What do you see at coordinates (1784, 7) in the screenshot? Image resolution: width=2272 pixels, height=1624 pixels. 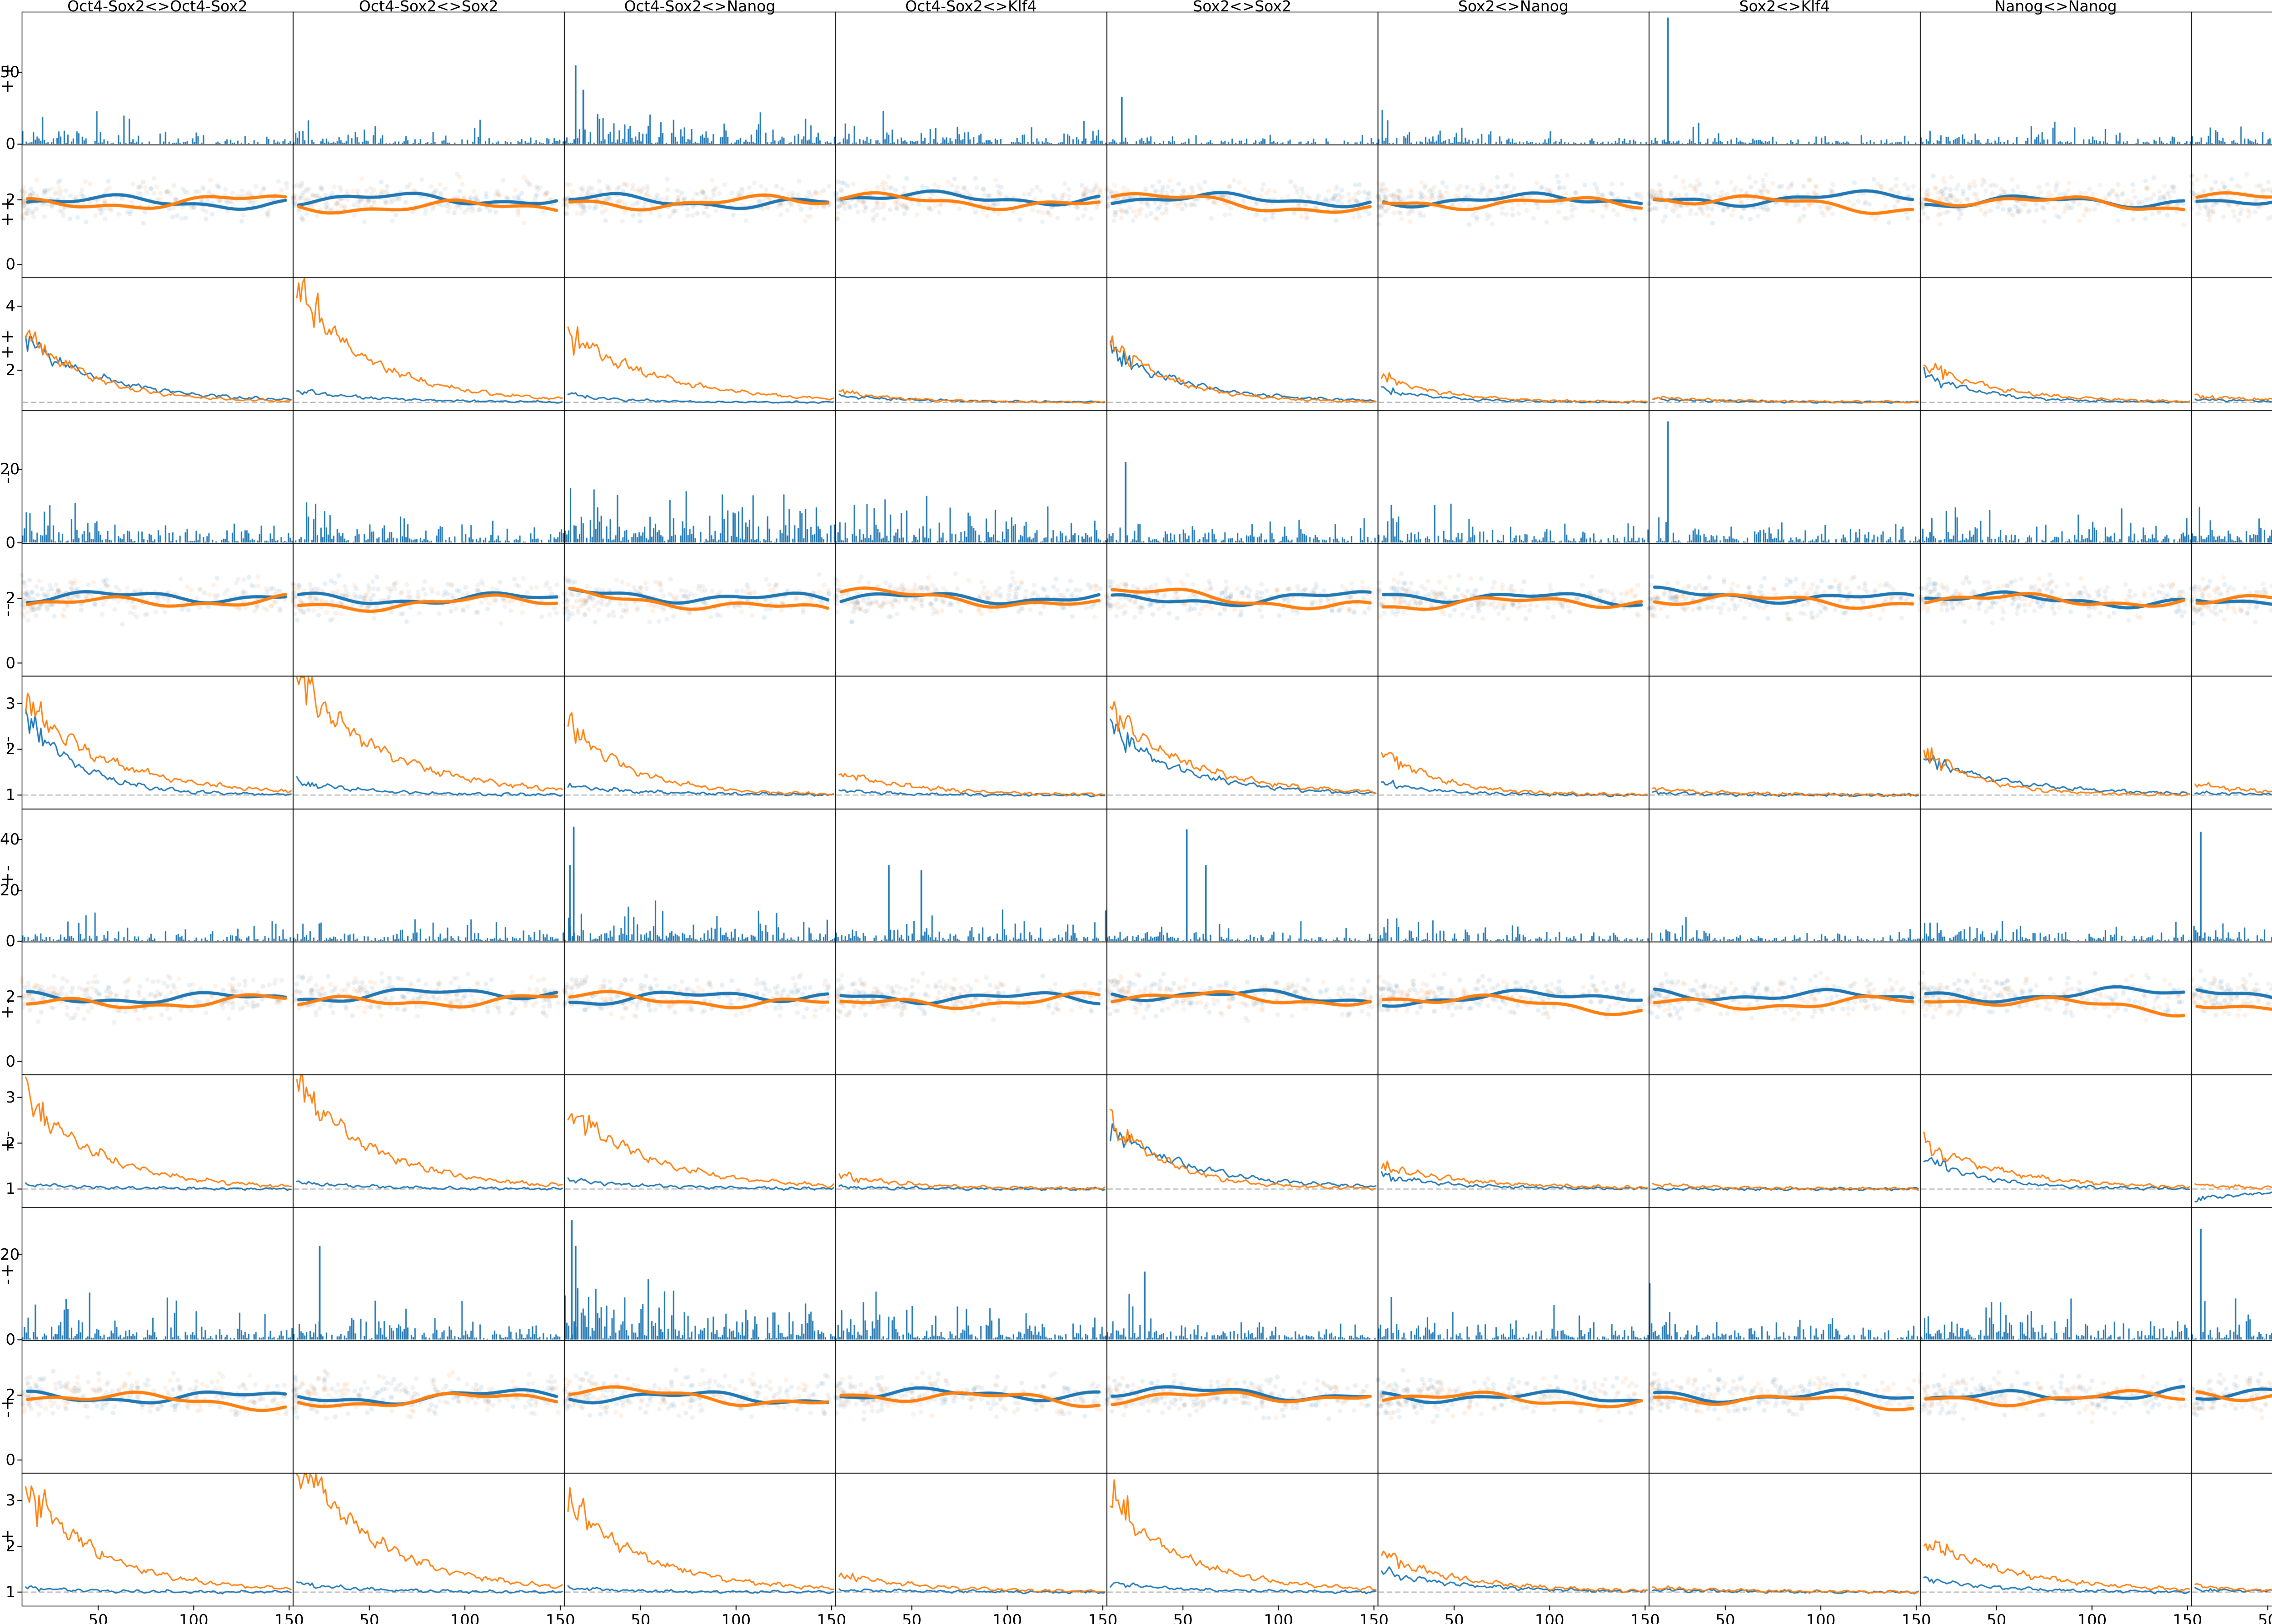 I see `column-title: Sox2<>Klf4` at bounding box center [1784, 7].